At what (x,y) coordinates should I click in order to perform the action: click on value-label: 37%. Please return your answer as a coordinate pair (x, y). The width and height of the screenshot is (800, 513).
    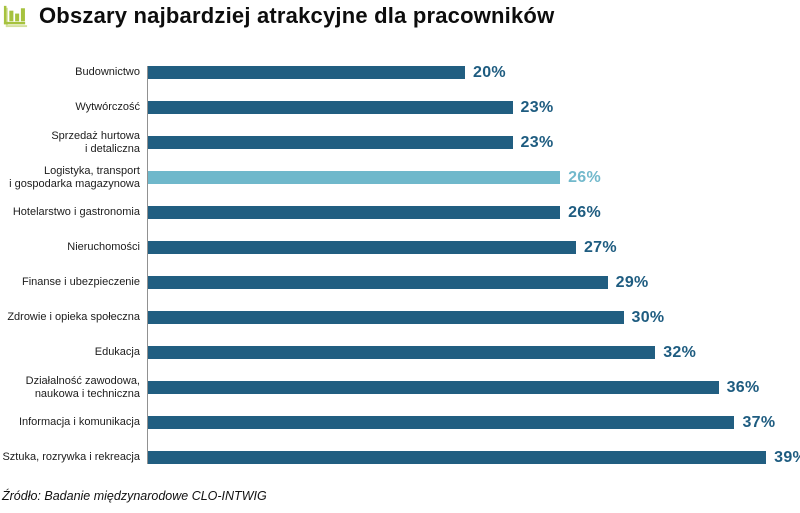
    Looking at the image, I should click on (759, 422).